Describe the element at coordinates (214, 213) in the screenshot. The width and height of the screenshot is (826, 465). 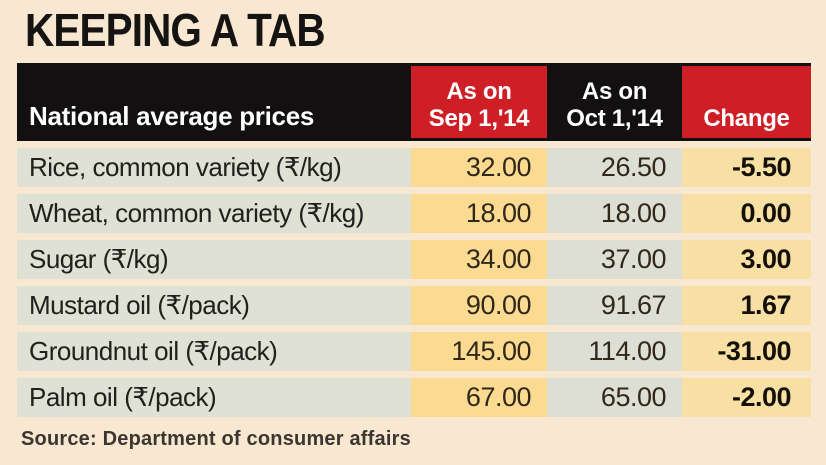
I see `row-label: Wheat, common variety (₹/kg)` at that location.